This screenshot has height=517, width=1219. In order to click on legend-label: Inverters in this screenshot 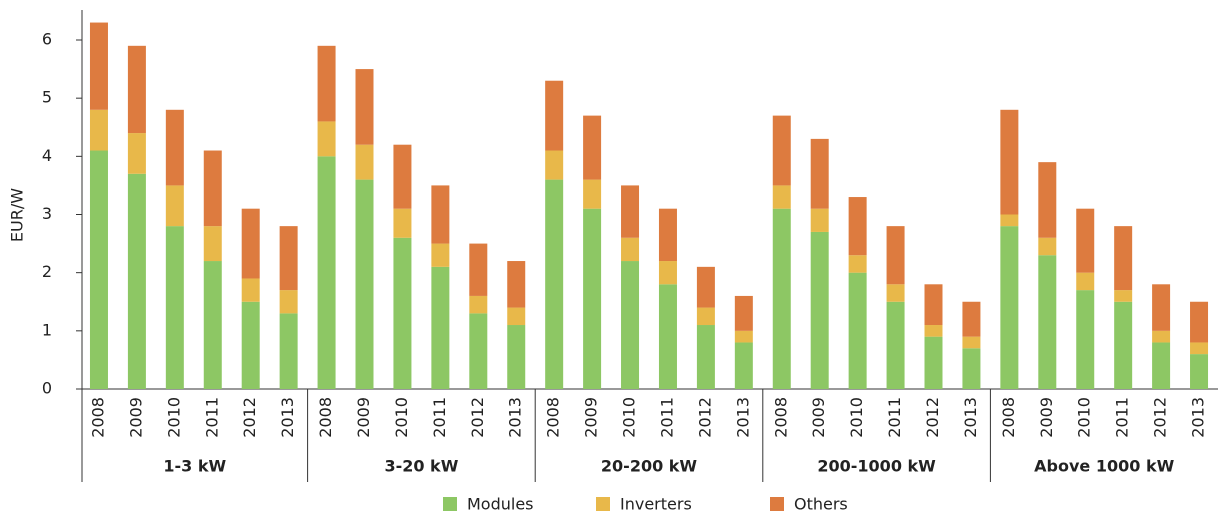, I will do `click(656, 504)`.